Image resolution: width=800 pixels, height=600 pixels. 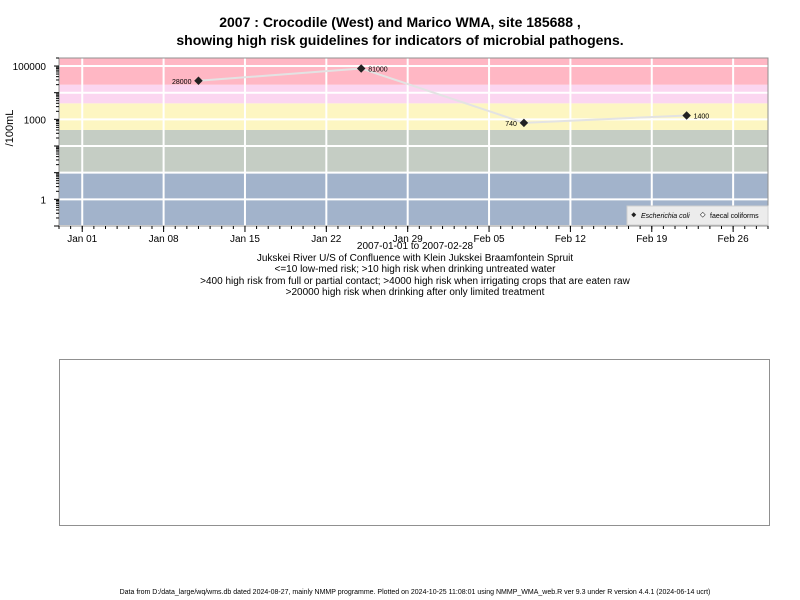 I want to click on legend-label-faecal: faecal coliforms, so click(x=734, y=216).